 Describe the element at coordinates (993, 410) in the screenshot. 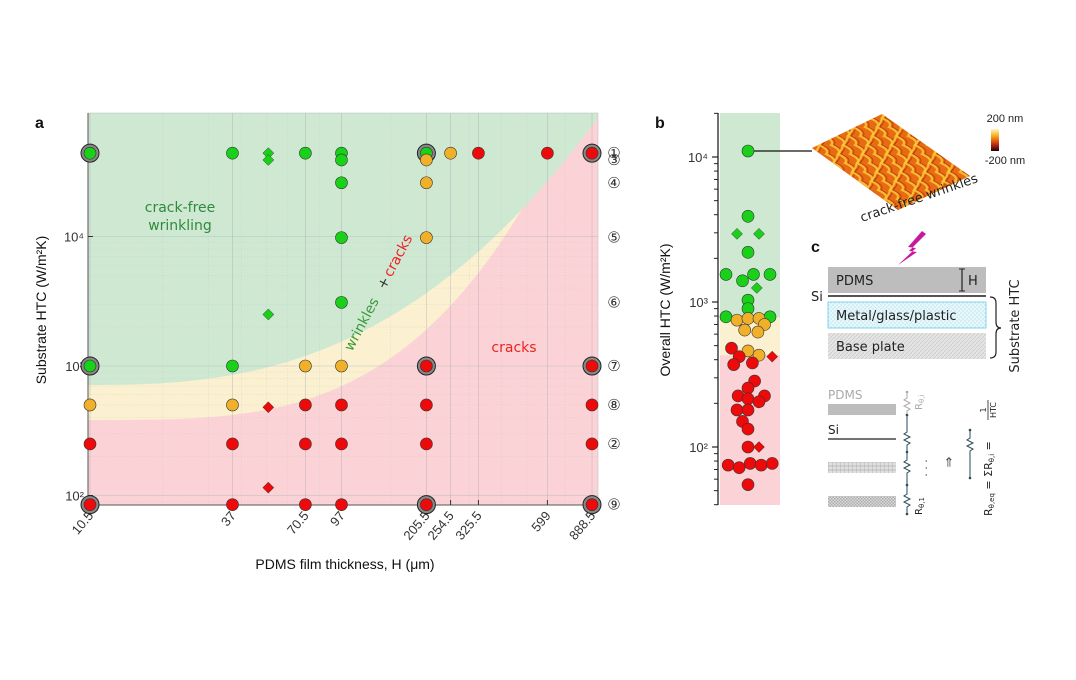

I see `fraction-denominator: HTC` at that location.